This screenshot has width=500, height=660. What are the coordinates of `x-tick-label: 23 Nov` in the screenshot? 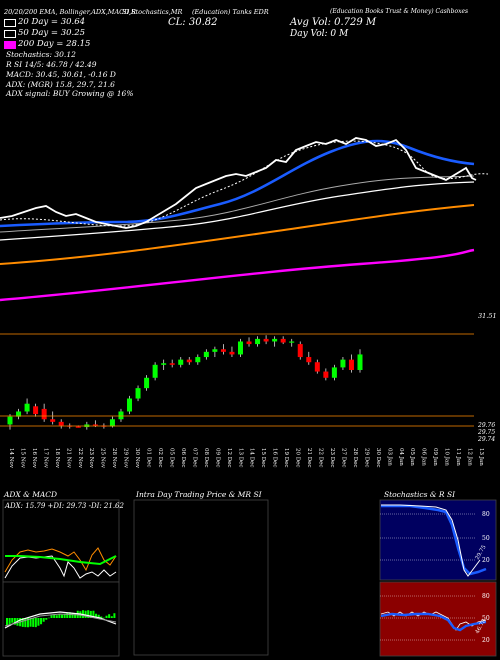 It's located at (91, 458).